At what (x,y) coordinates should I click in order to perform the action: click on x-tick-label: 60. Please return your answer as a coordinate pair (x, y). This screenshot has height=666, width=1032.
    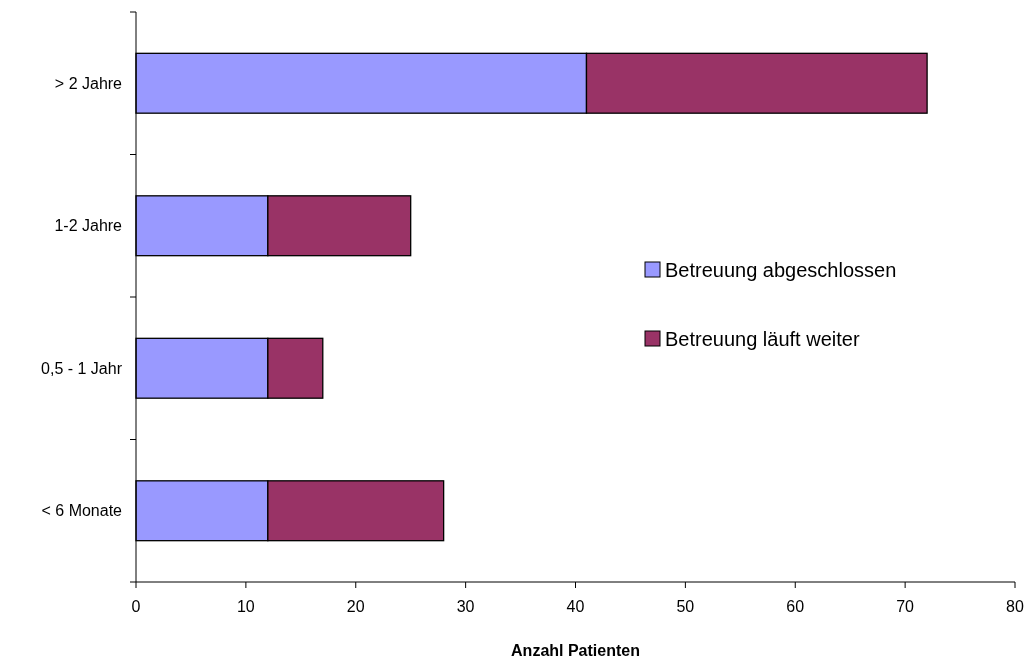
    Looking at the image, I should click on (795, 606).